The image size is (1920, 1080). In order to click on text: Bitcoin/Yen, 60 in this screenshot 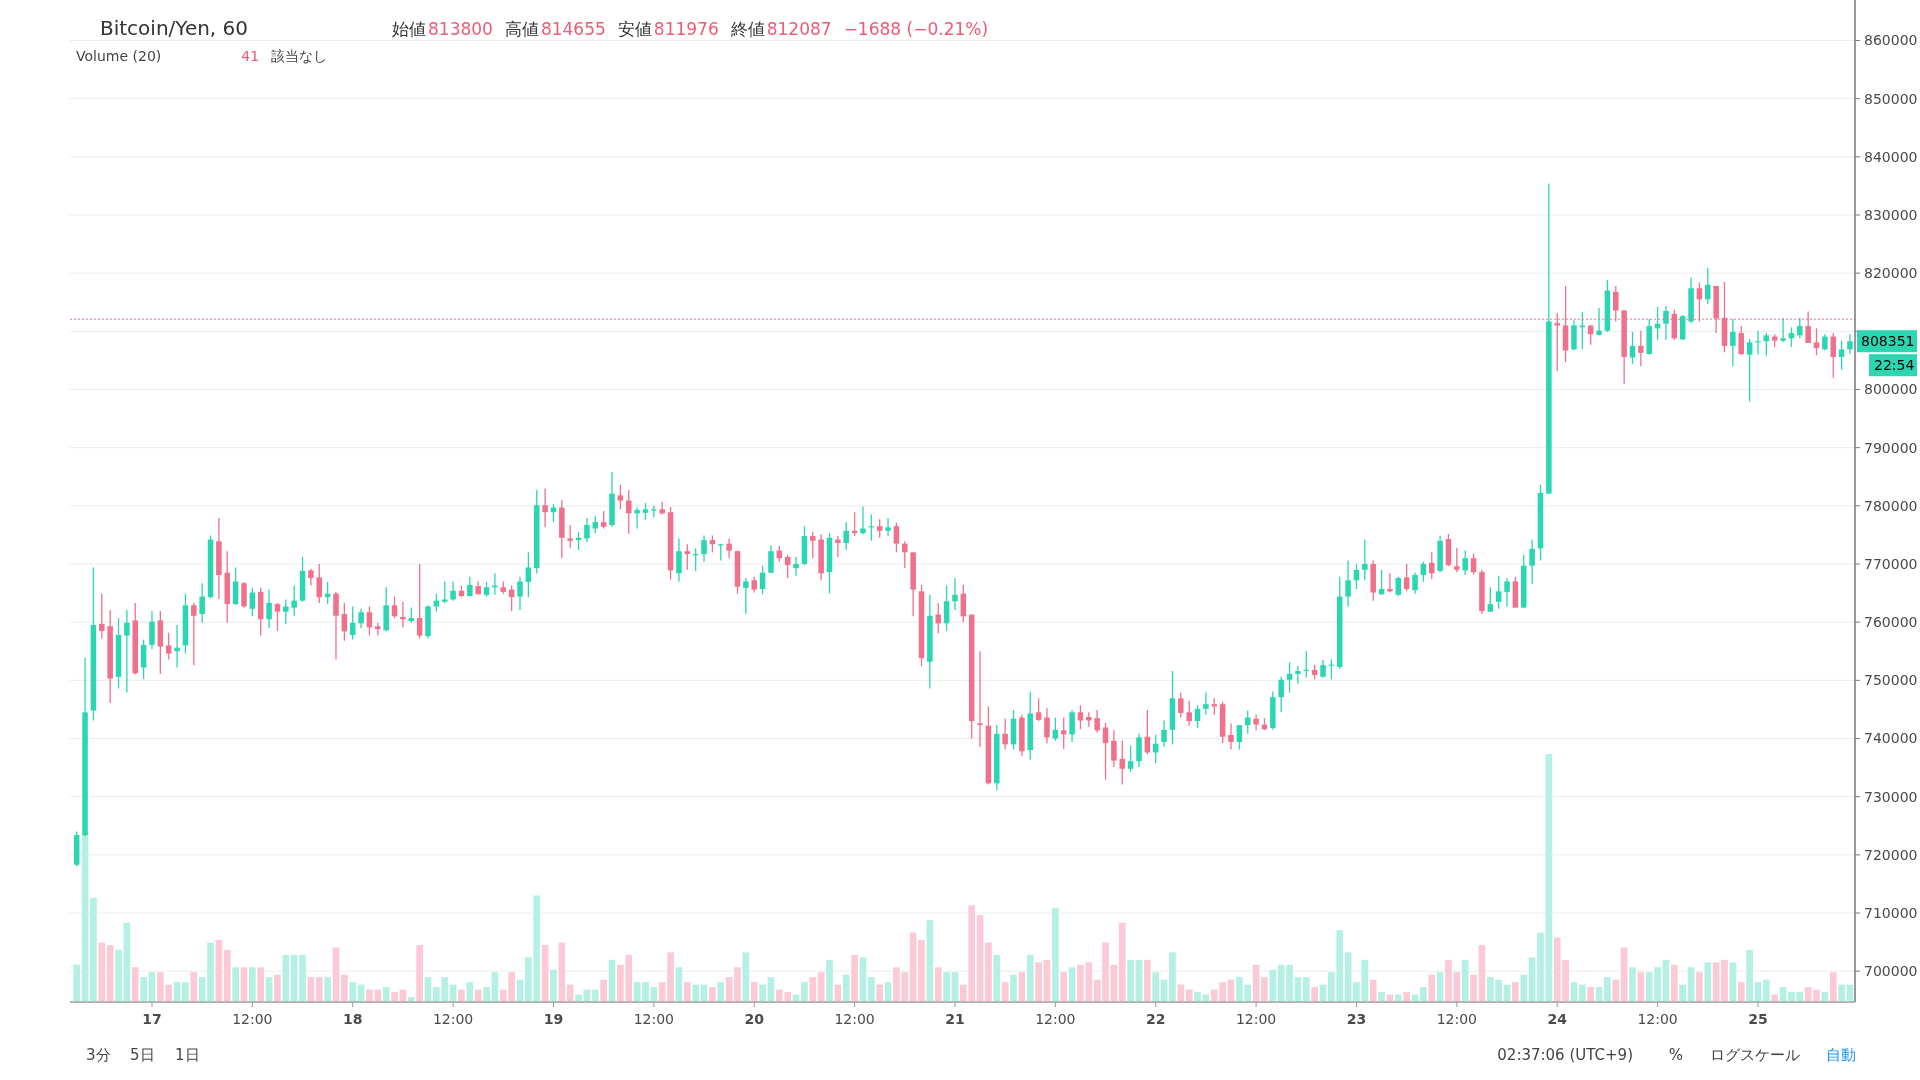, I will do `click(174, 28)`.